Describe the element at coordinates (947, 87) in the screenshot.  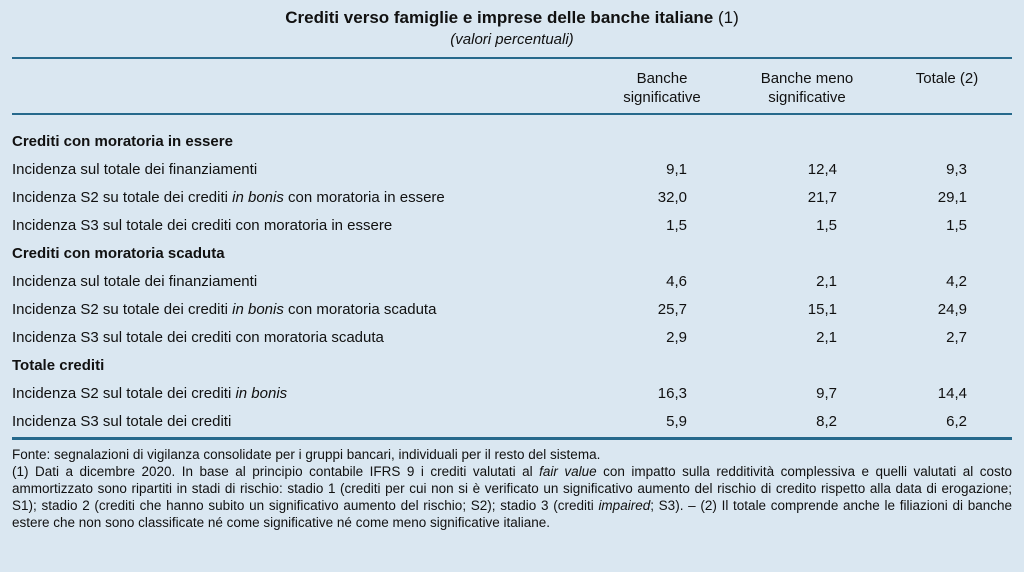
I see `column-header-totale: Totale (2)` at that location.